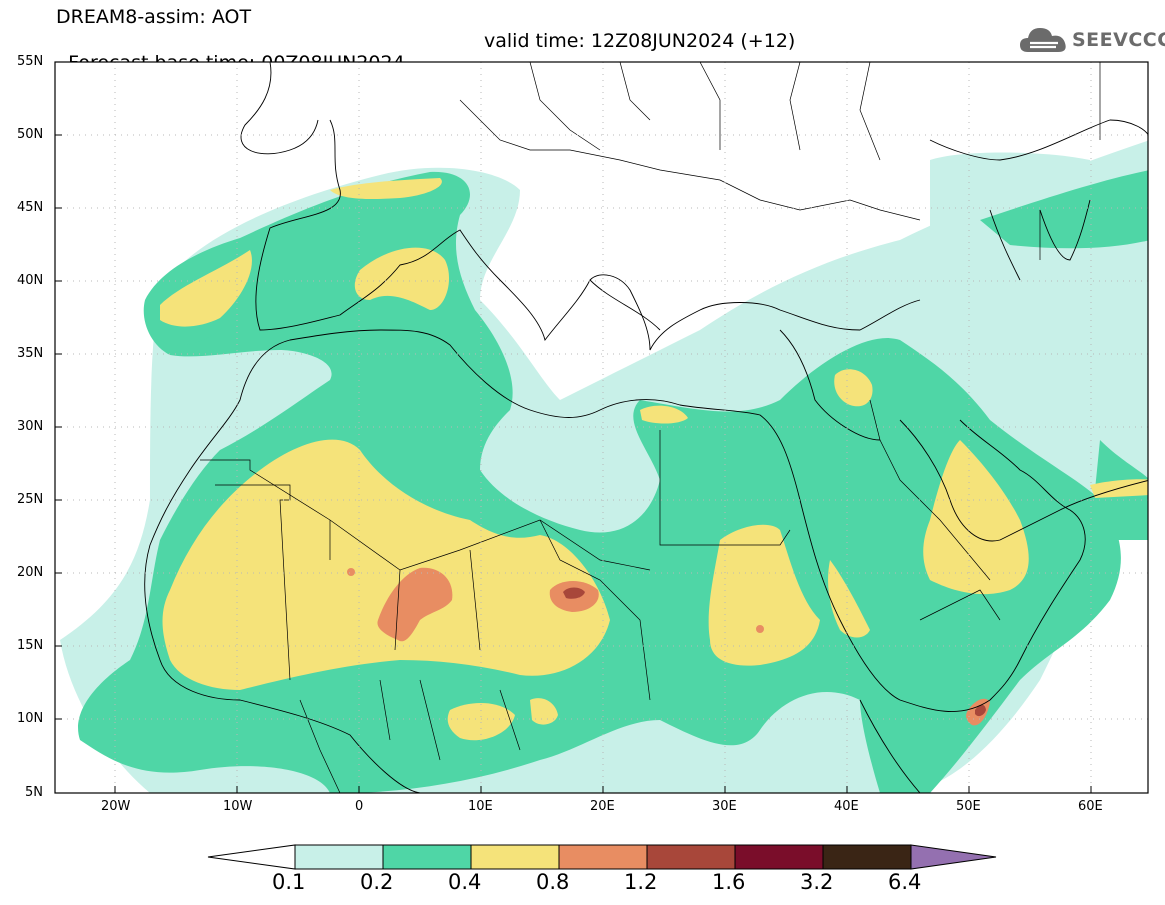 The image size is (1165, 905). Describe the element at coordinates (465, 882) in the screenshot. I see `colorbar-label: 0.4` at that location.